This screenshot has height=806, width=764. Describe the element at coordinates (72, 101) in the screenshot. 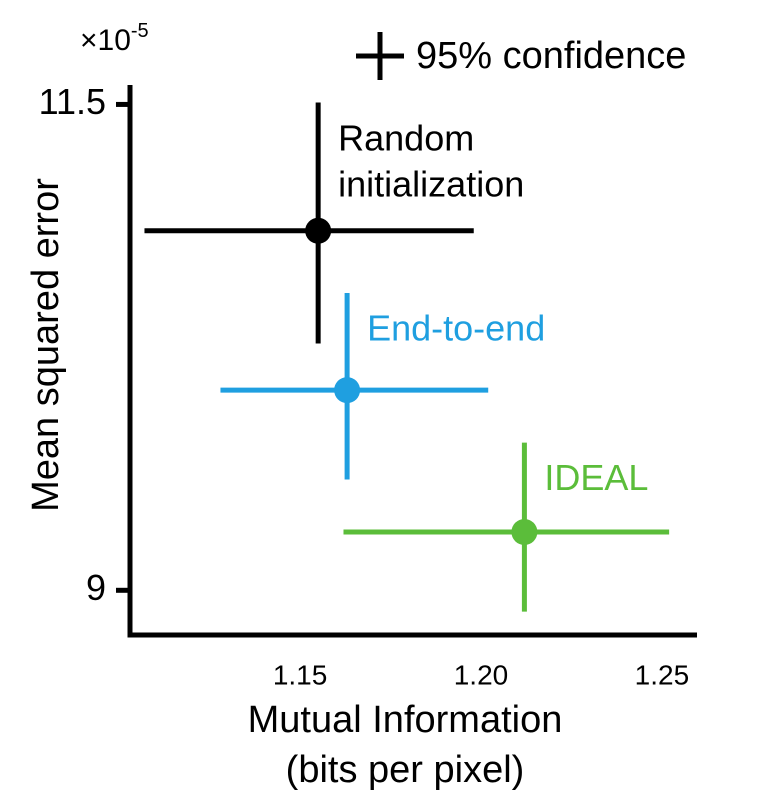

I see `y-tick-label: 11.5` at that location.